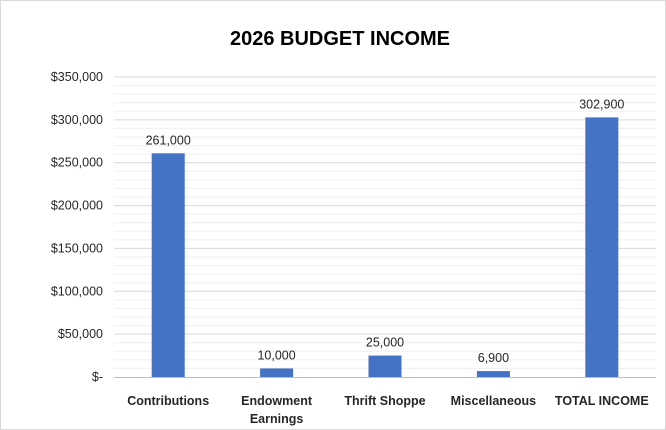  What do you see at coordinates (77, 248) in the screenshot?
I see `y-tick-label: $150,000` at bounding box center [77, 248].